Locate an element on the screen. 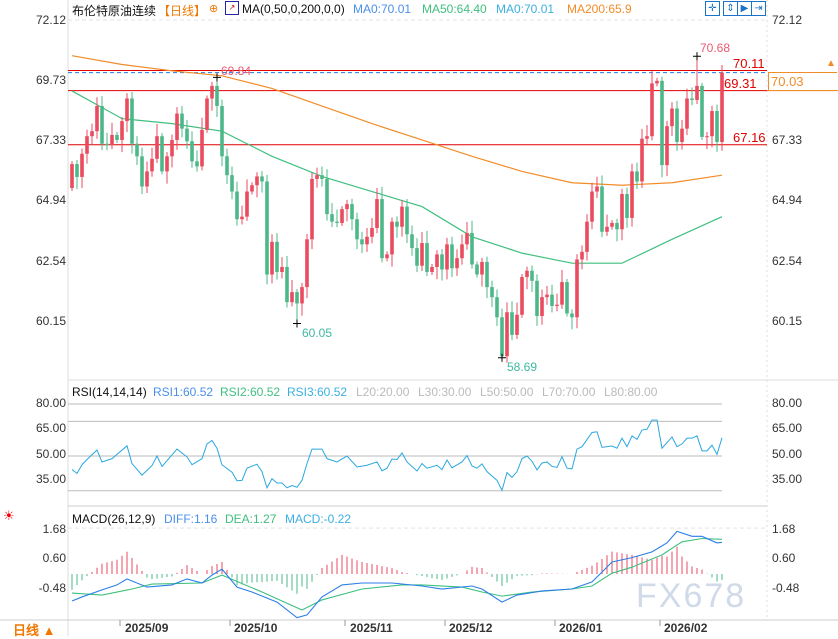 The height and width of the screenshot is (639, 838). period-selector: 【日线】 is located at coordinates (182, 11).